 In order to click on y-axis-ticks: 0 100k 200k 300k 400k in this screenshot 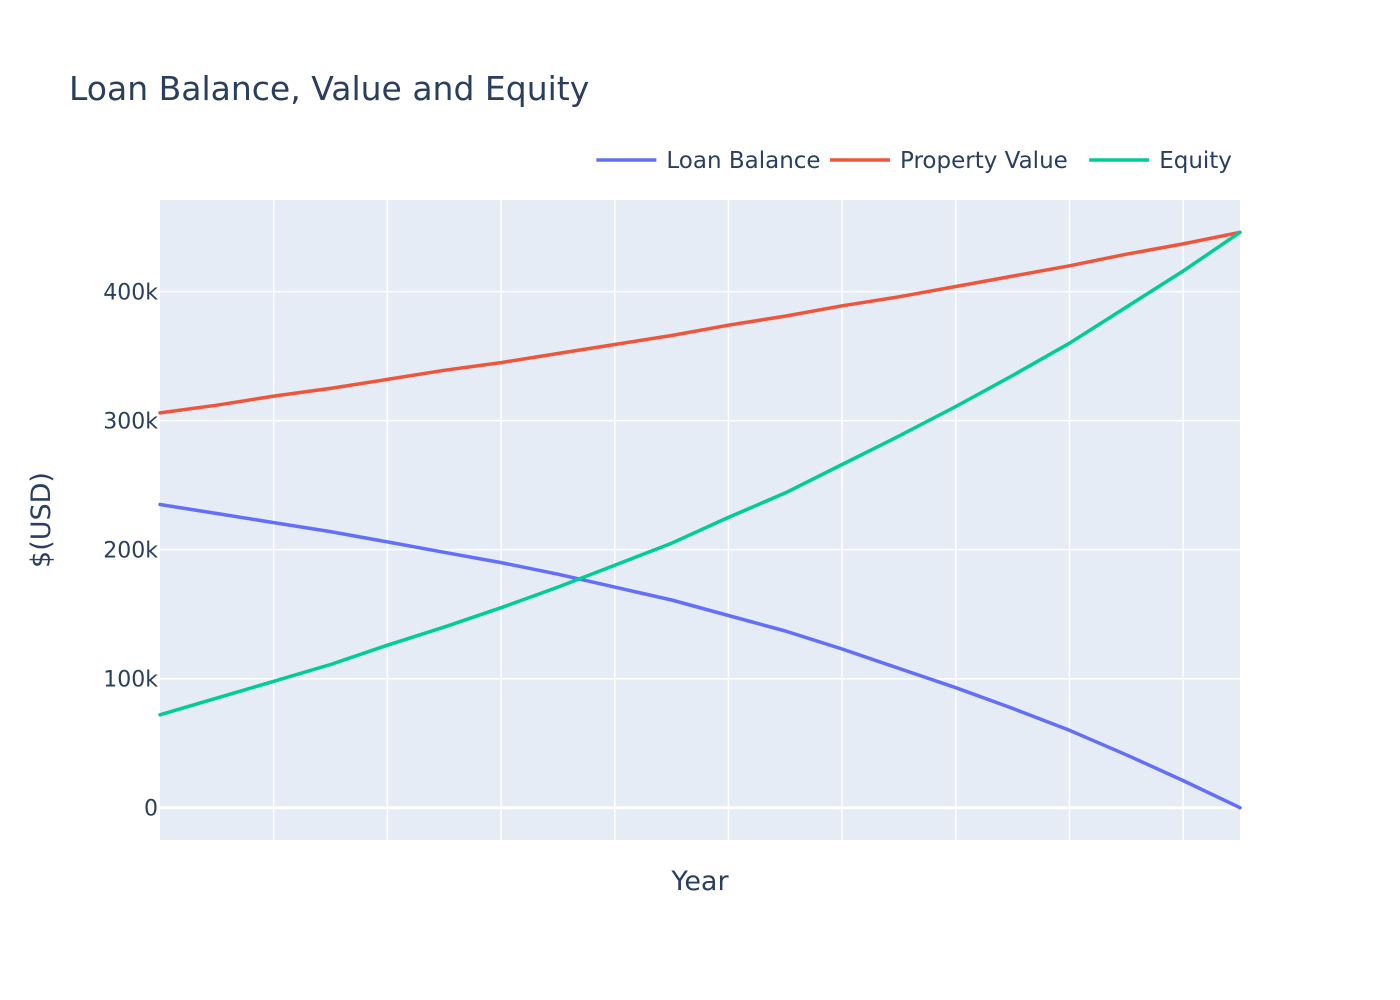, I will do `click(130, 551)`.